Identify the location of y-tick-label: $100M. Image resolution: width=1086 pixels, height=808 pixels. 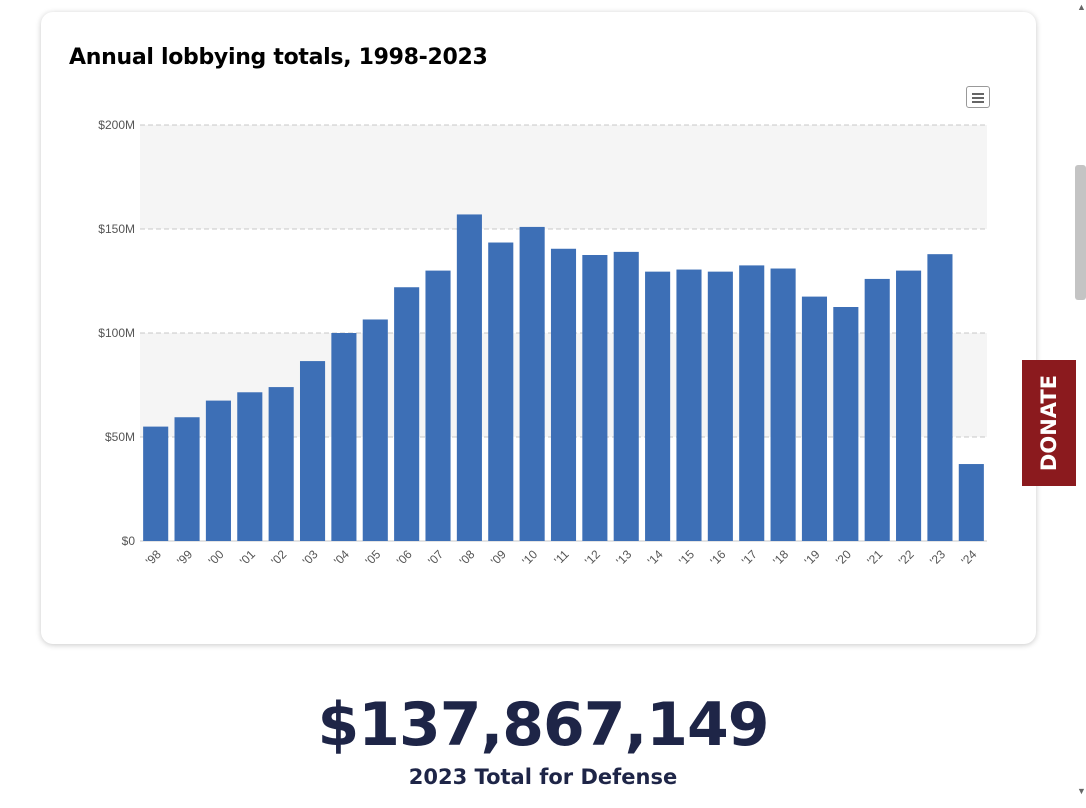
(116, 333).